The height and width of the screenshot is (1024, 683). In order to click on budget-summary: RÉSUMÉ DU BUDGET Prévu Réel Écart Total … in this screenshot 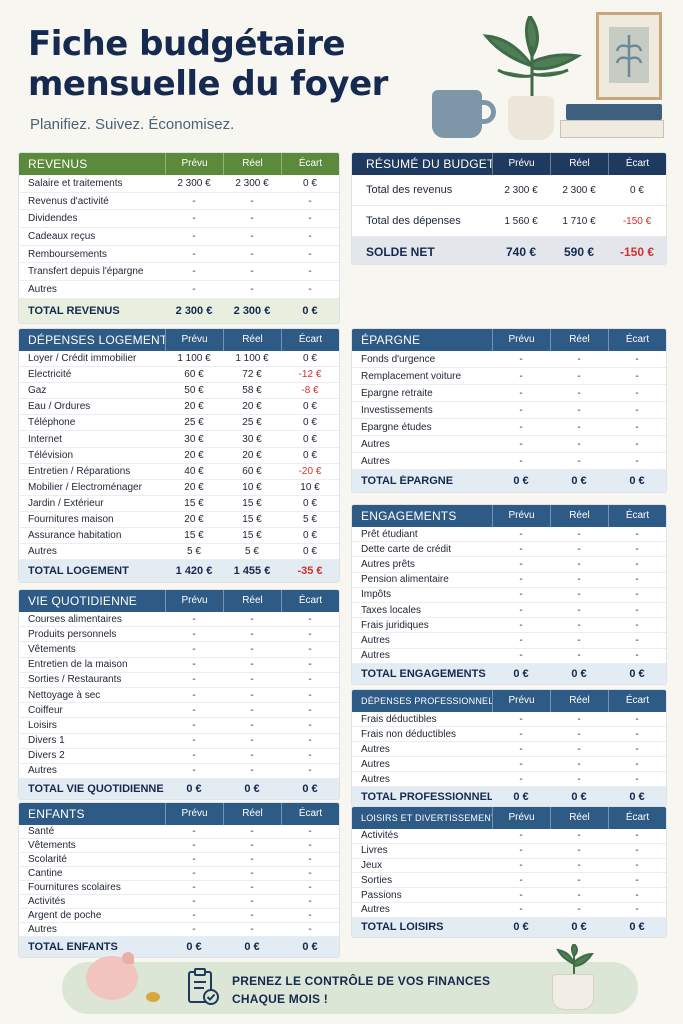, I will do `click(509, 208)`.